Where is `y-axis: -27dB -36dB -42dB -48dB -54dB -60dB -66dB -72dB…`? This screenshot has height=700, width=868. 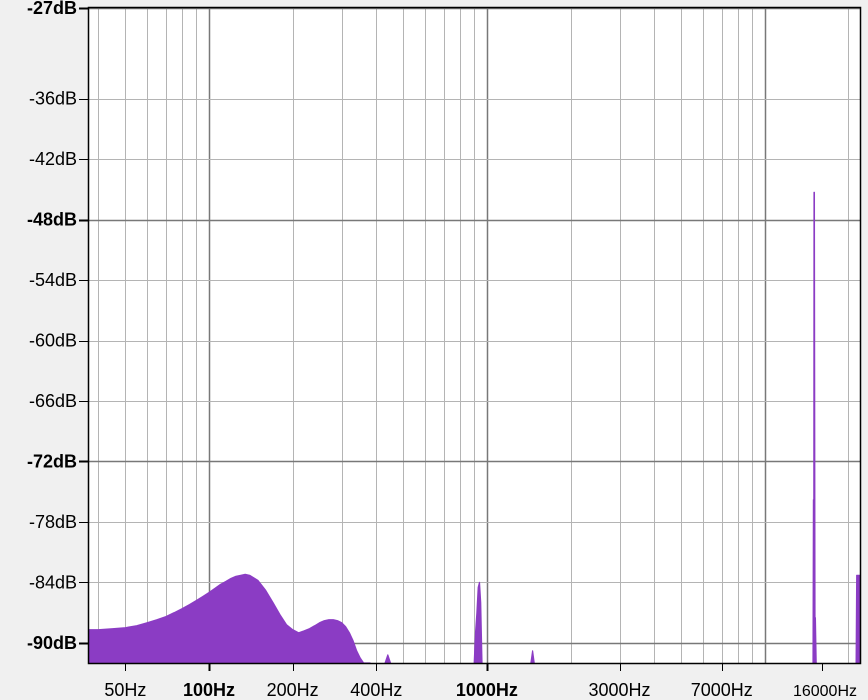 y-axis: -27dB -36dB -42dB -48dB -54dB -60dB -66dB -72dB… is located at coordinates (58, 326).